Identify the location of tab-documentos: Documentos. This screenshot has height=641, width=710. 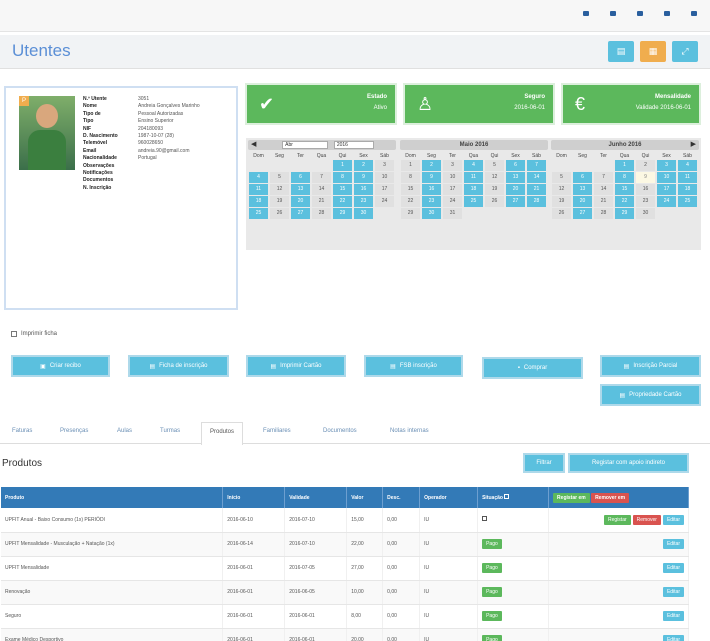
(340, 431).